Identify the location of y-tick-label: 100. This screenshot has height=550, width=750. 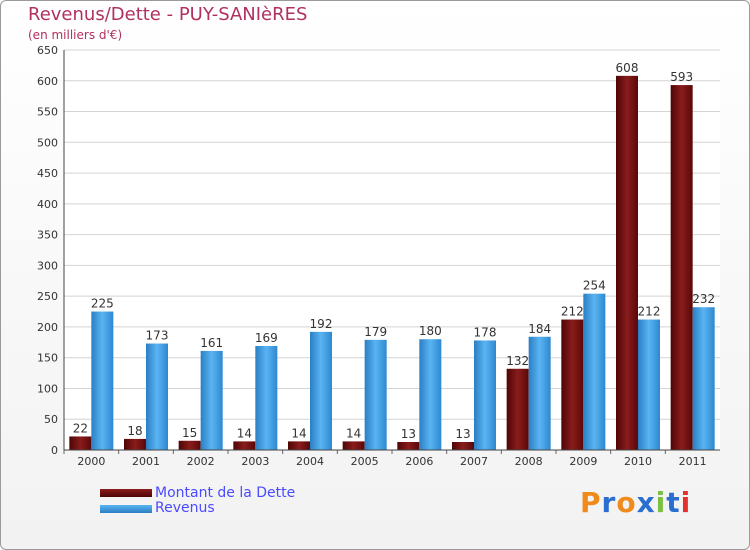
(47, 388).